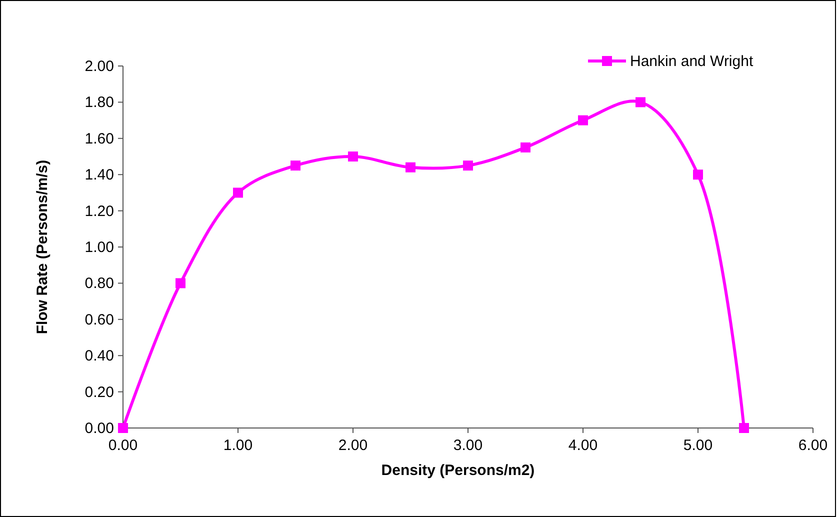 The height and width of the screenshot is (517, 840). I want to click on x-tick-label: 1.00, so click(238, 445).